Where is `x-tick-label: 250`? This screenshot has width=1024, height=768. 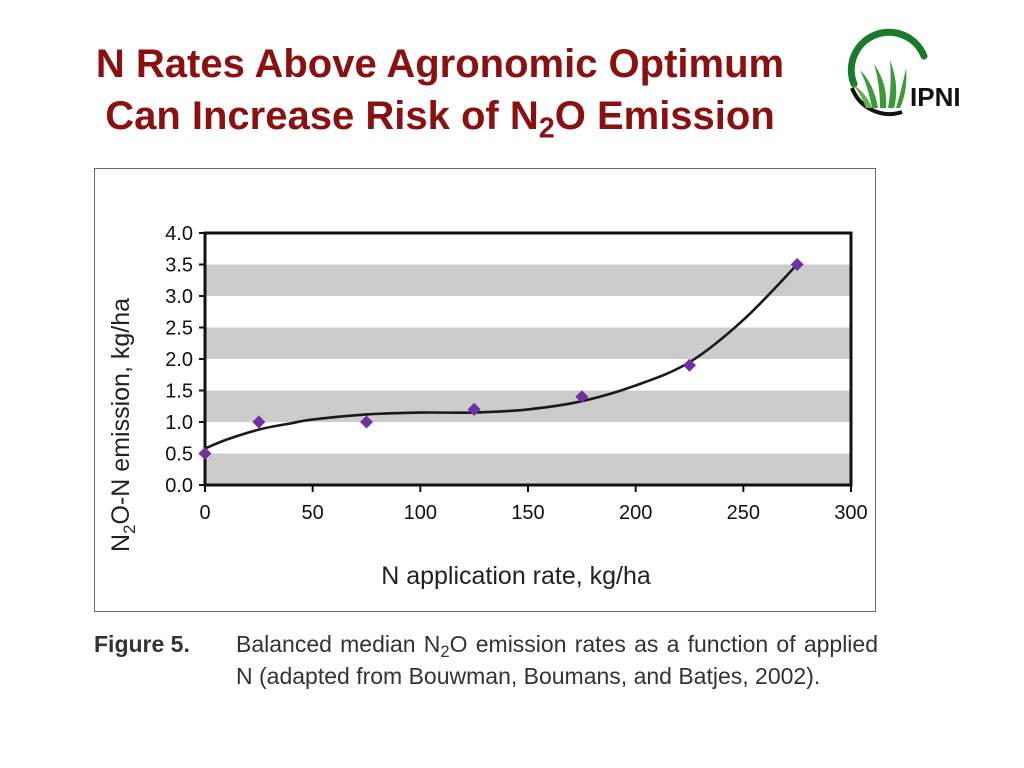
x-tick-label: 250 is located at coordinates (743, 513).